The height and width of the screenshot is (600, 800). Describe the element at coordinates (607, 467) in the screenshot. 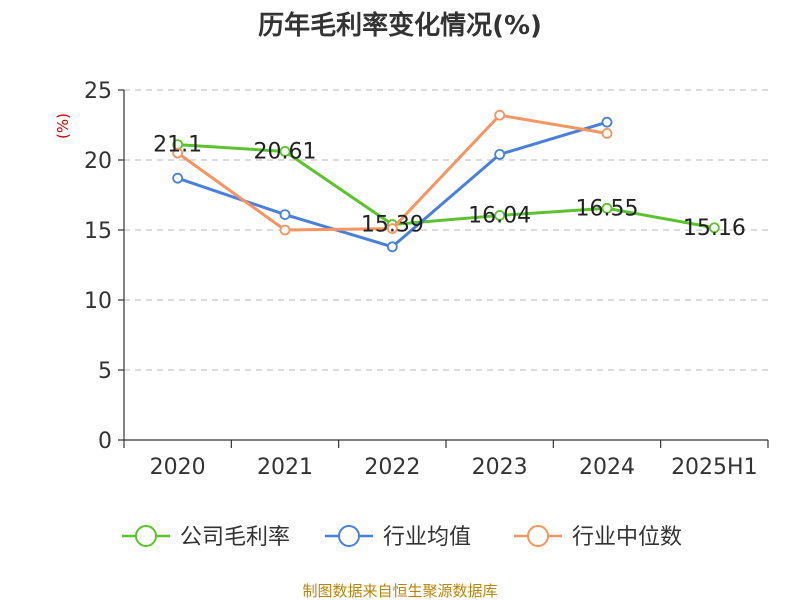

I see `x-tick-label: 2024` at that location.